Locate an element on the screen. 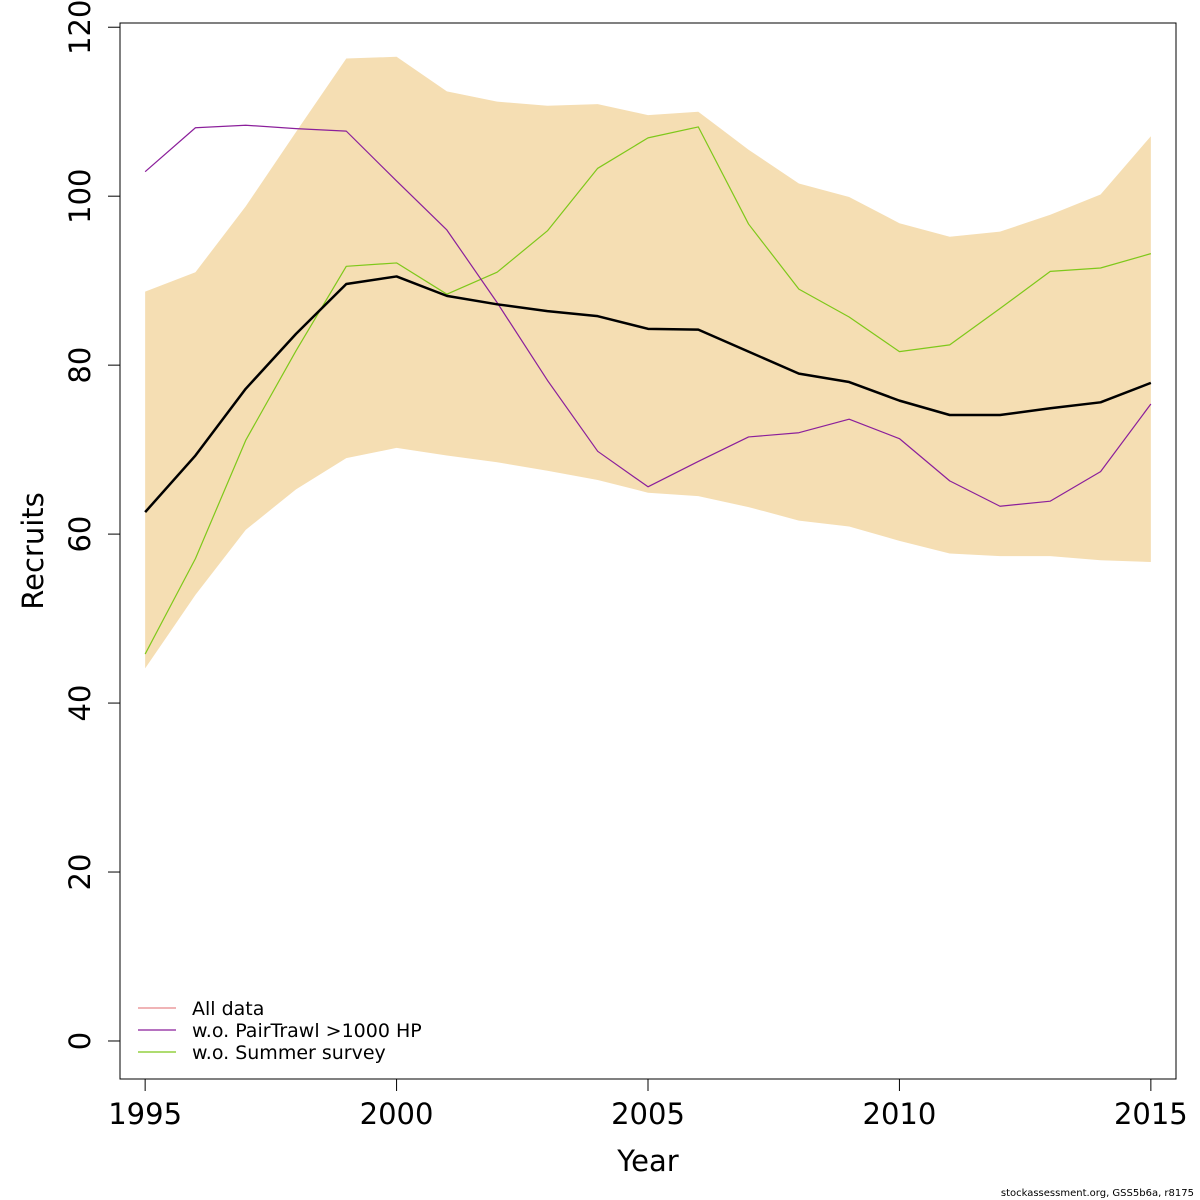  x-tick-label: 2015 is located at coordinates (1151, 1114).